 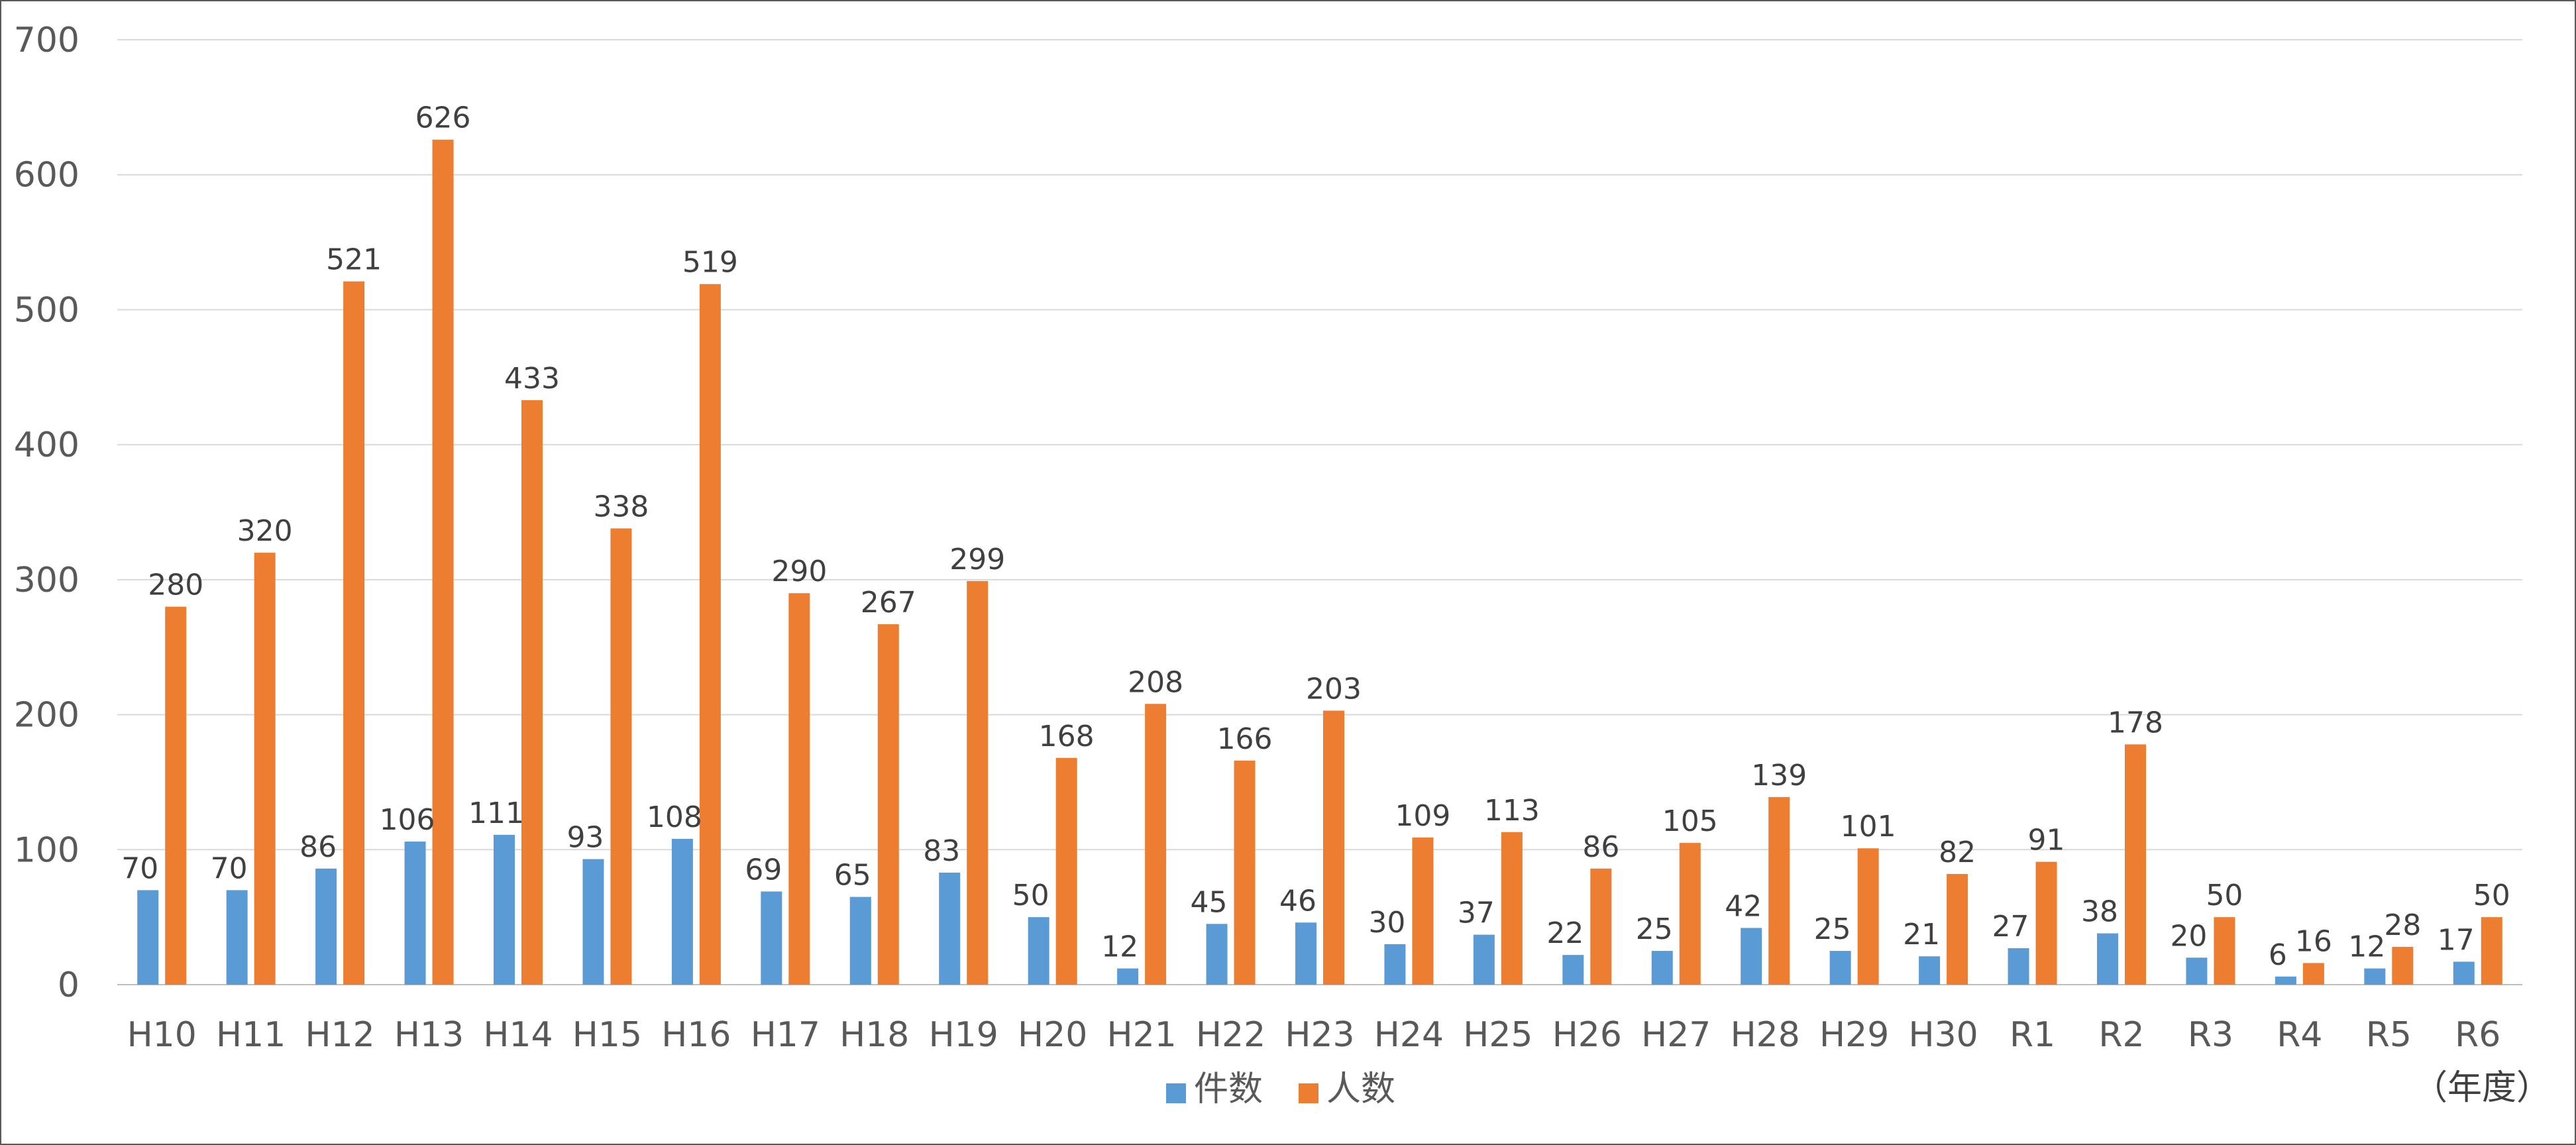 What do you see at coordinates (2402, 925) in the screenshot?
I see `data-label-ninzu: 28` at bounding box center [2402, 925].